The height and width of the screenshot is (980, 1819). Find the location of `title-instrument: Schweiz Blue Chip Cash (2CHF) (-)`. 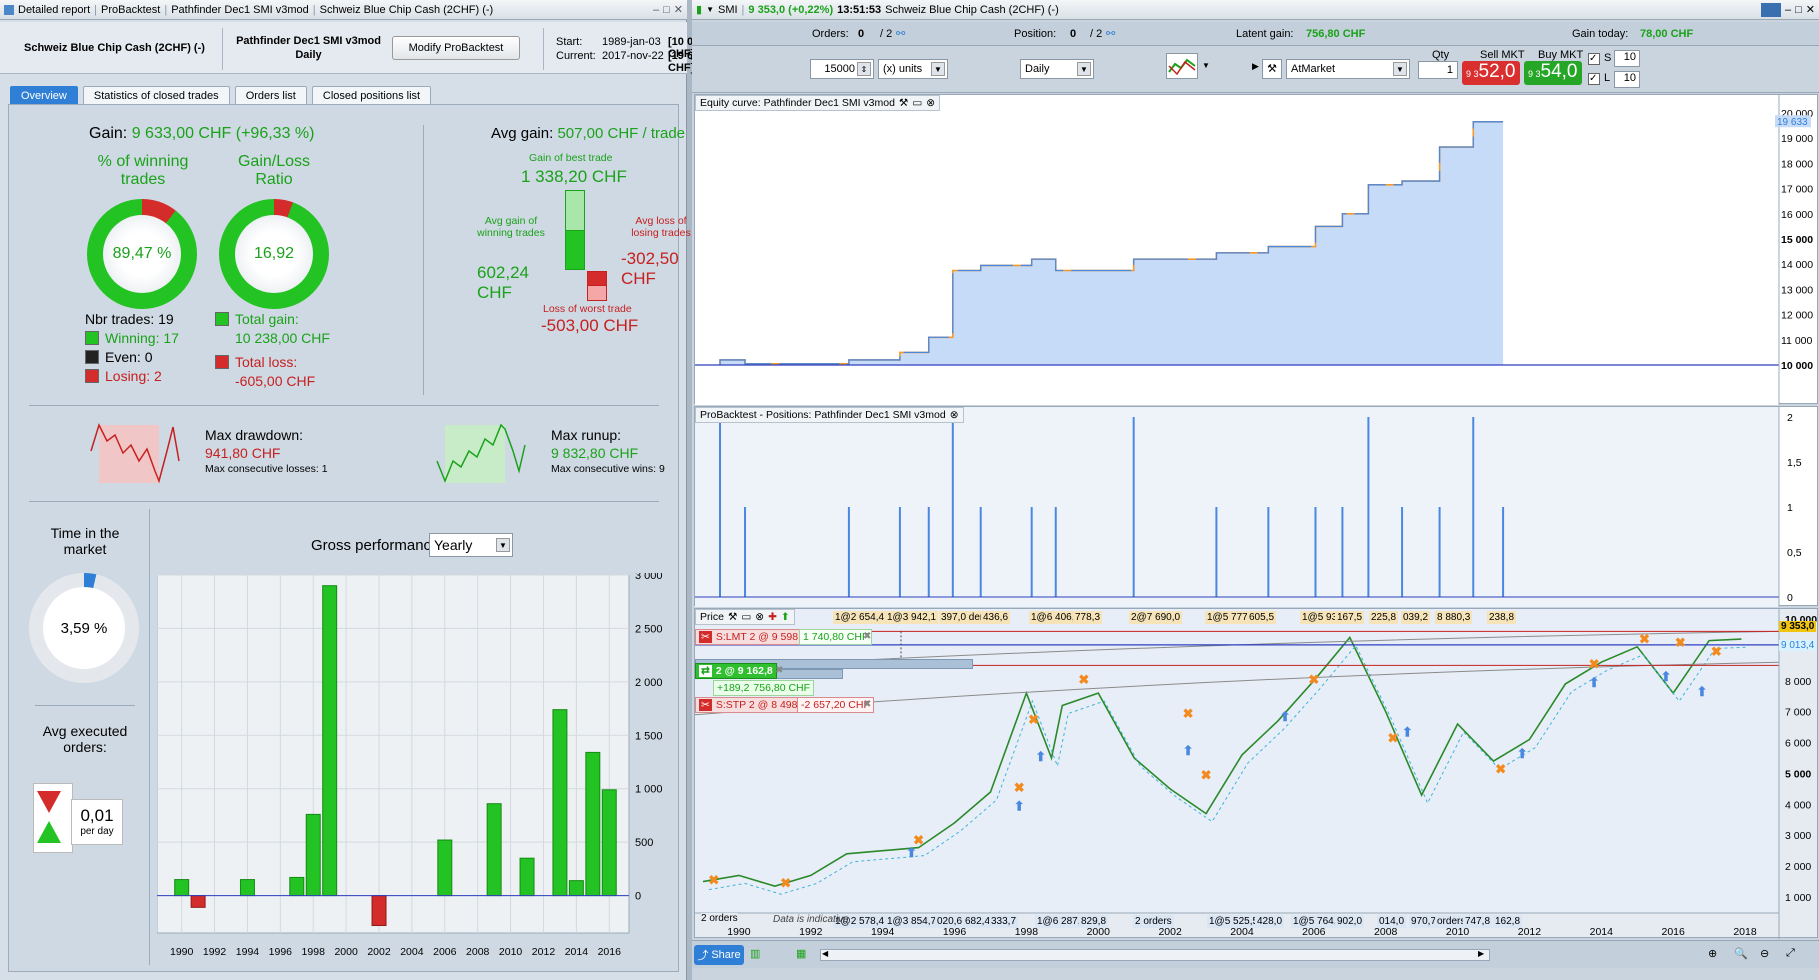

title-instrument: Schweiz Blue Chip Cash (2CHF) (-) is located at coordinates (406, 9).